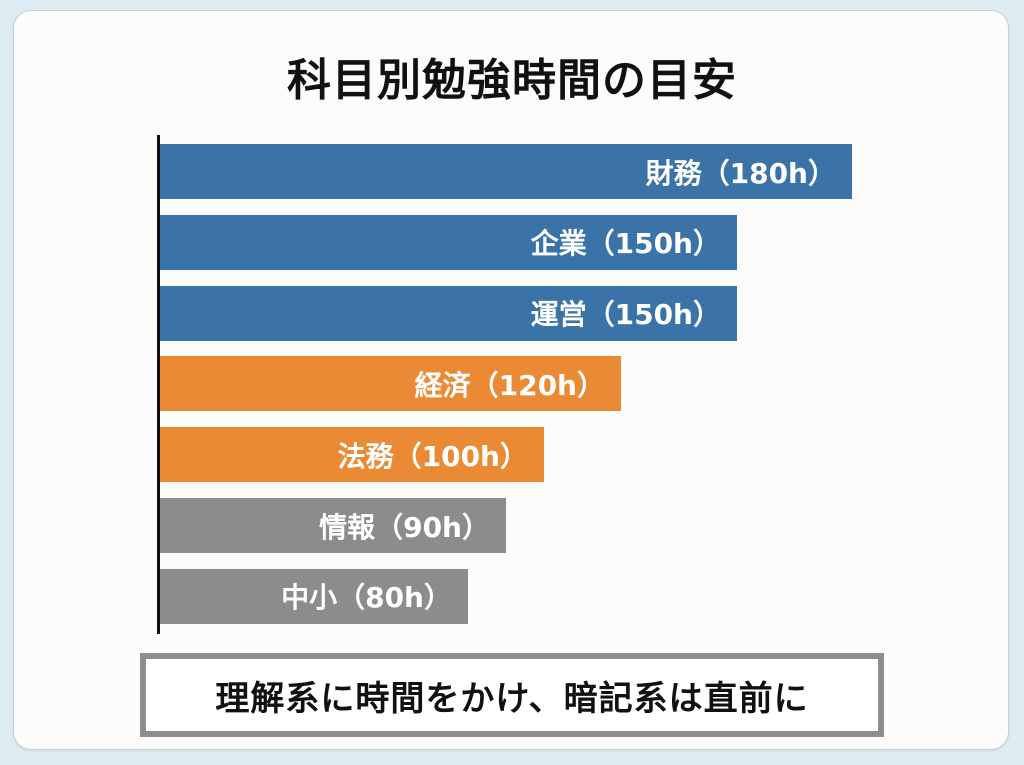 Image resolution: width=1024 pixels, height=765 pixels. What do you see at coordinates (506, 171) in the screenshot?
I see `bar-zaimu: 財務（180h）` at bounding box center [506, 171].